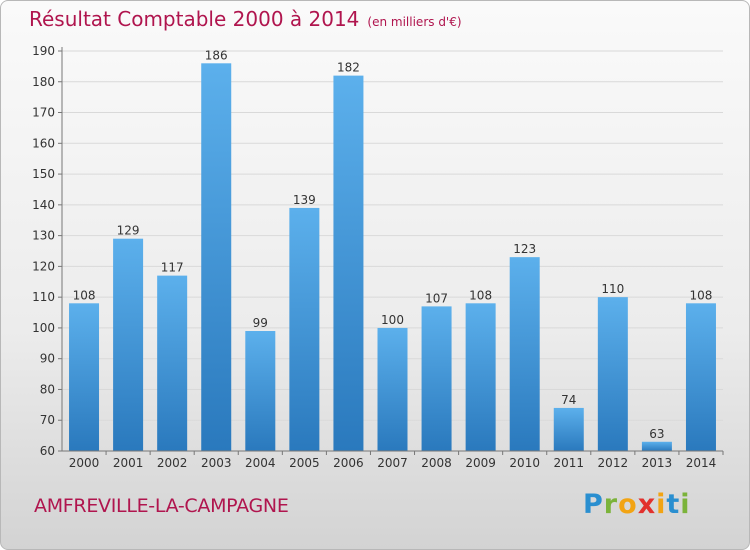 The image size is (750, 550). Describe the element at coordinates (304, 329) in the screenshot. I see `bar-2005` at that location.